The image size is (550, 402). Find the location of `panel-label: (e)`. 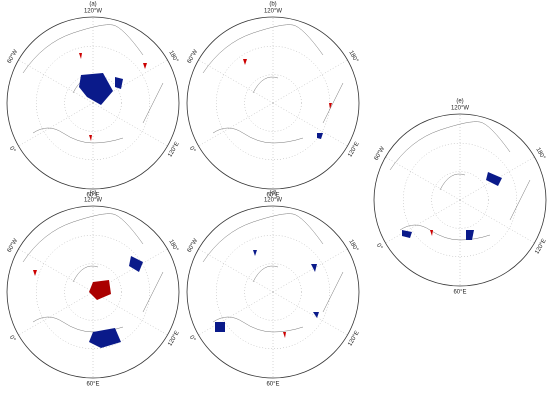

panel-label: (e) is located at coordinates (459, 102).